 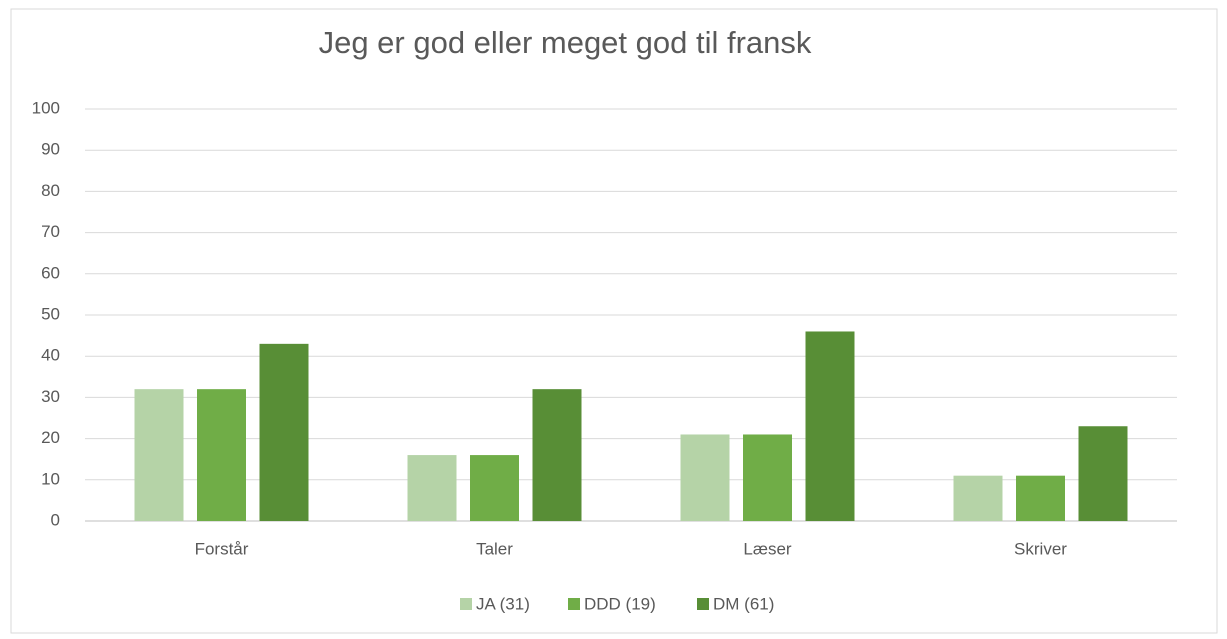 What do you see at coordinates (50, 231) in the screenshot?
I see `y-tick-label: 70` at bounding box center [50, 231].